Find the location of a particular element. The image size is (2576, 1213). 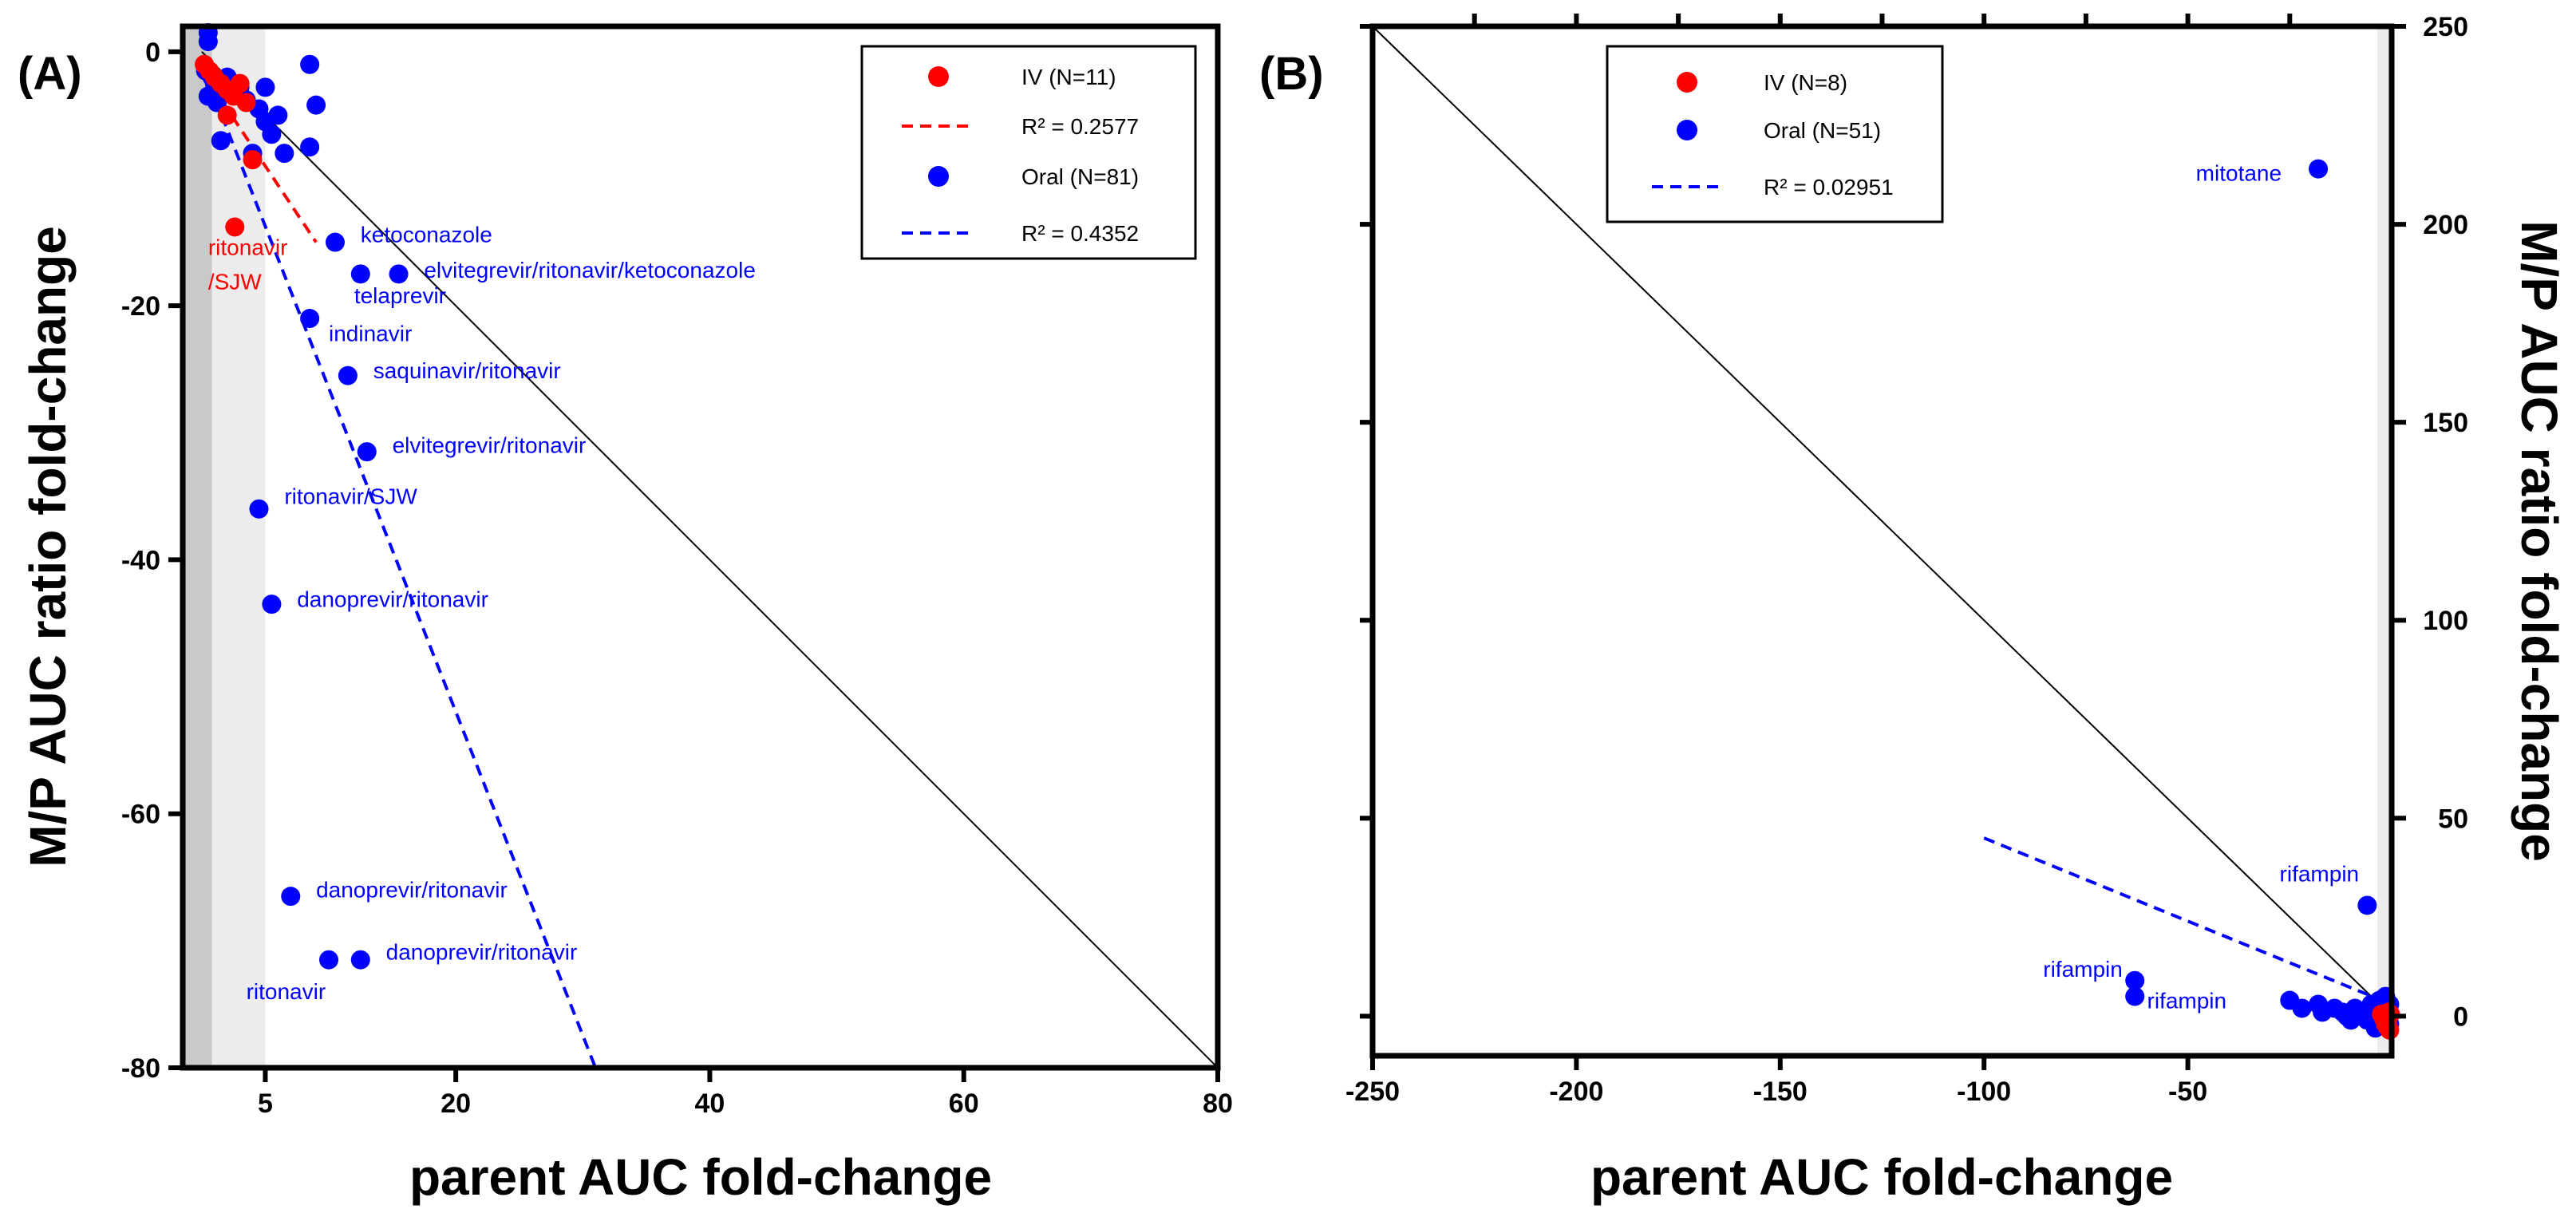

panel-b-x-tick-label-4: -50 is located at coordinates (2187, 1092).